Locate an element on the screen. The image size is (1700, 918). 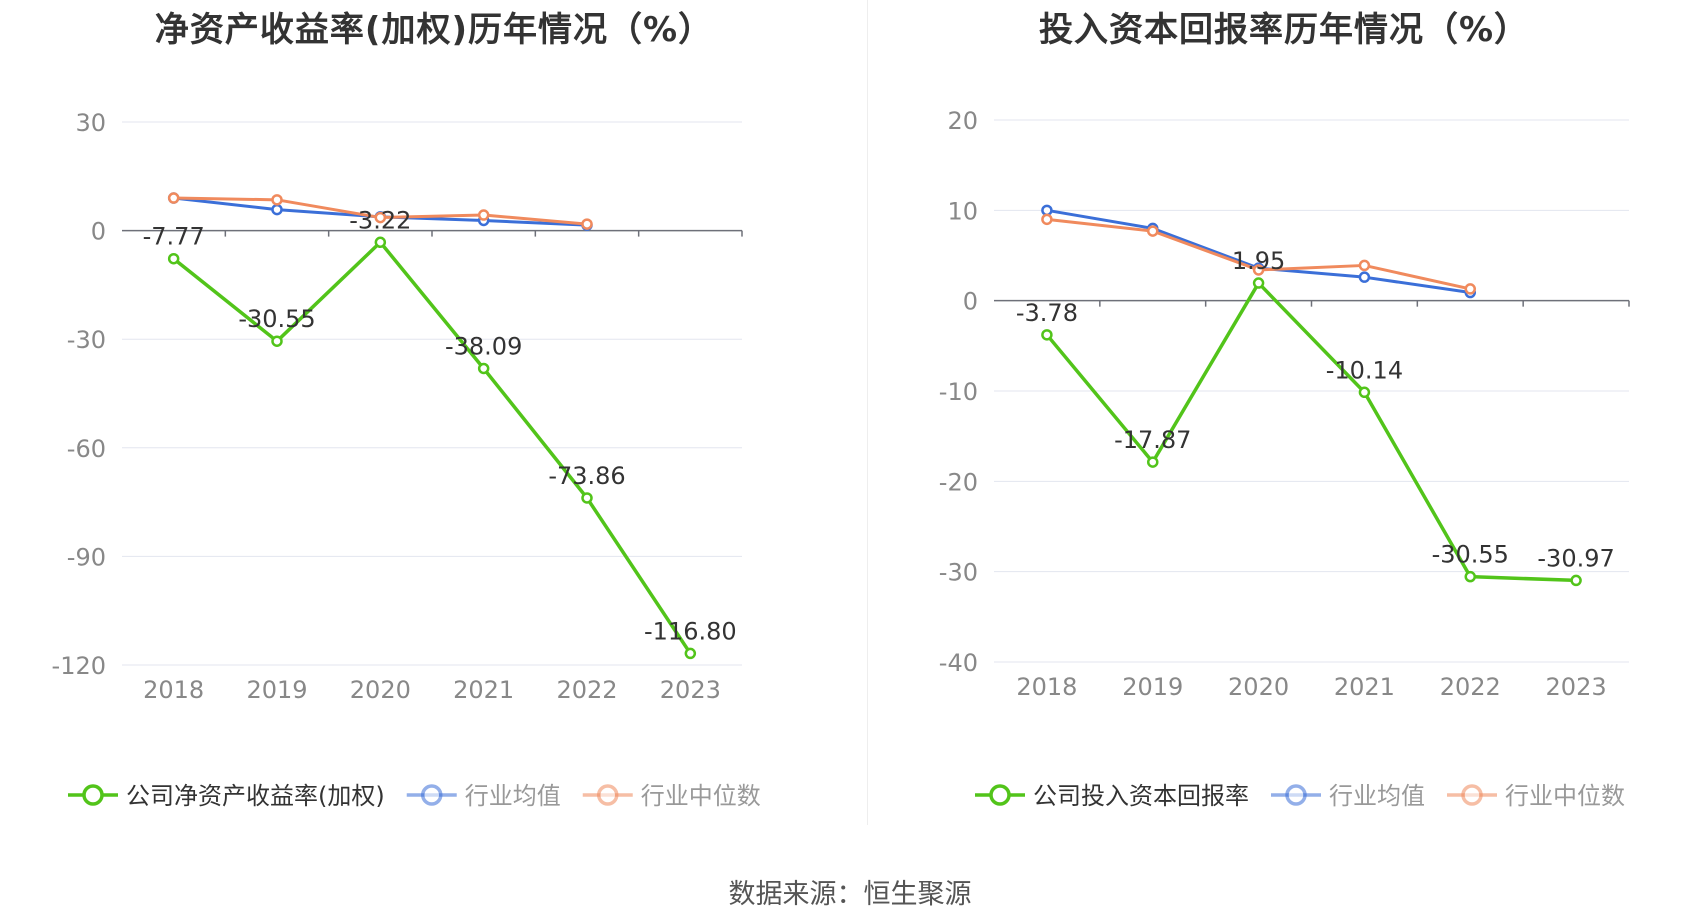
roic-x-tick-label: 2022 is located at coordinates (1470, 687).